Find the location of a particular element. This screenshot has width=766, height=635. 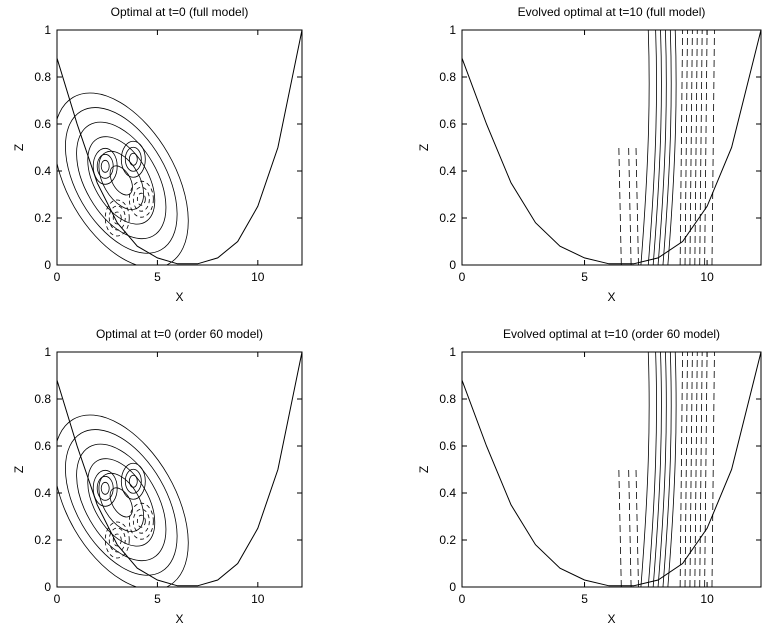

chart-title: Evolved optimal at t=10 (full model) is located at coordinates (612, 12).